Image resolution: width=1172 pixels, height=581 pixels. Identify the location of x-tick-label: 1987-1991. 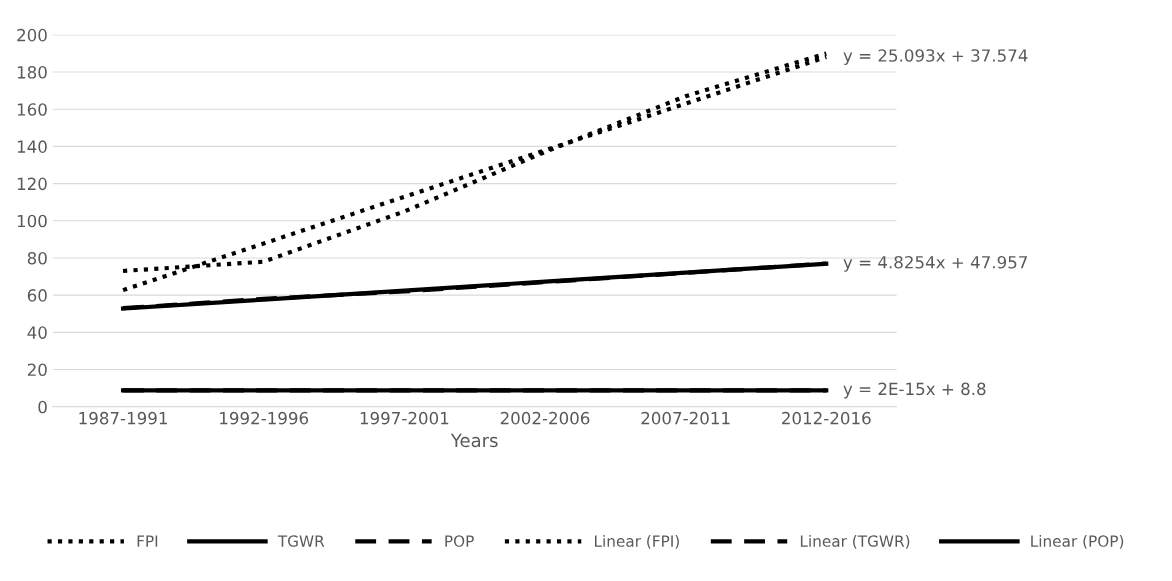
(123, 418).